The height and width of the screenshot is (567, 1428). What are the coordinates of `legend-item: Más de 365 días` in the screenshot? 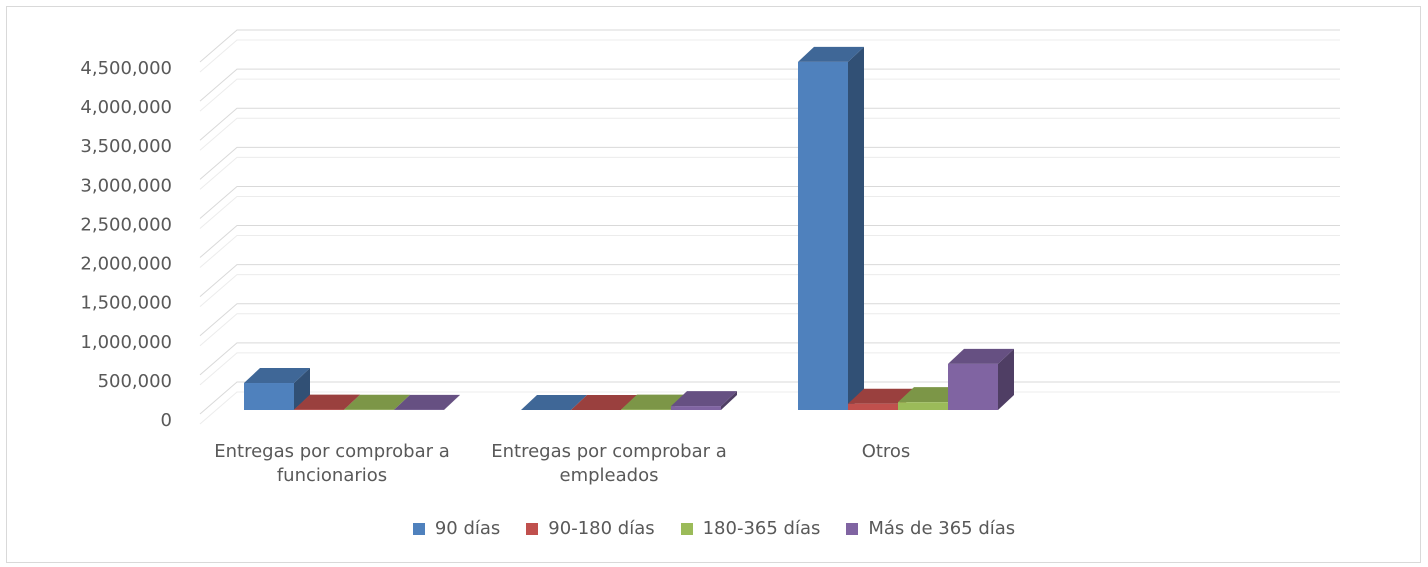 It's located at (930, 528).